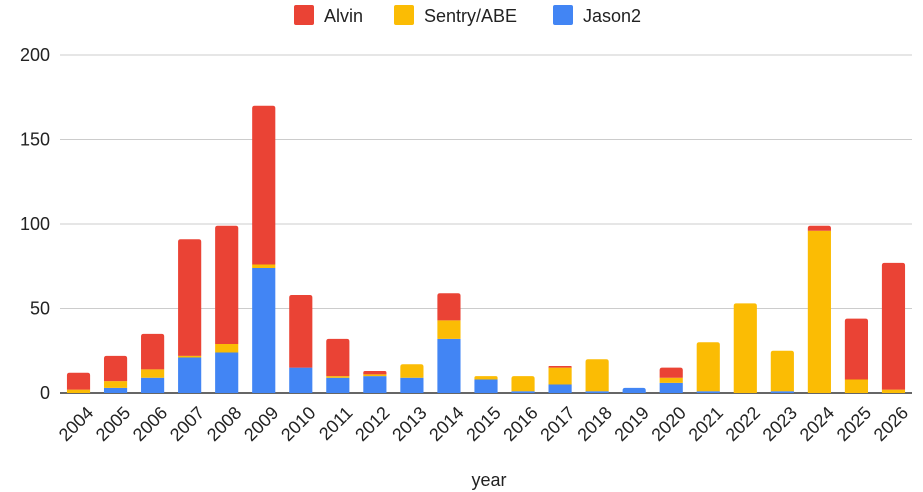  Describe the element at coordinates (557, 424) in the screenshot. I see `x-tick-label: 2017` at that location.